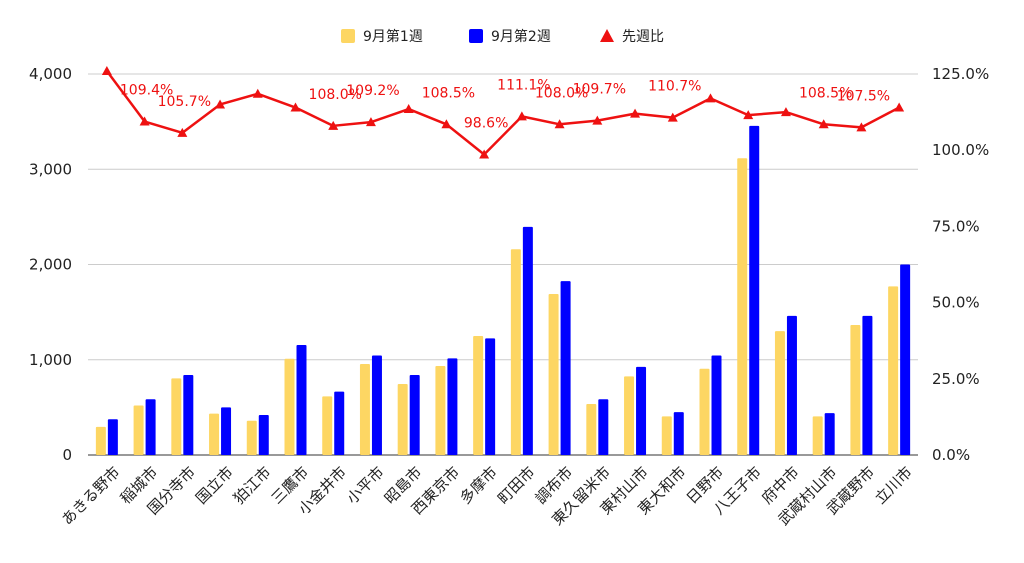  I want to click on category-label: あきる野市, so click(91, 496).